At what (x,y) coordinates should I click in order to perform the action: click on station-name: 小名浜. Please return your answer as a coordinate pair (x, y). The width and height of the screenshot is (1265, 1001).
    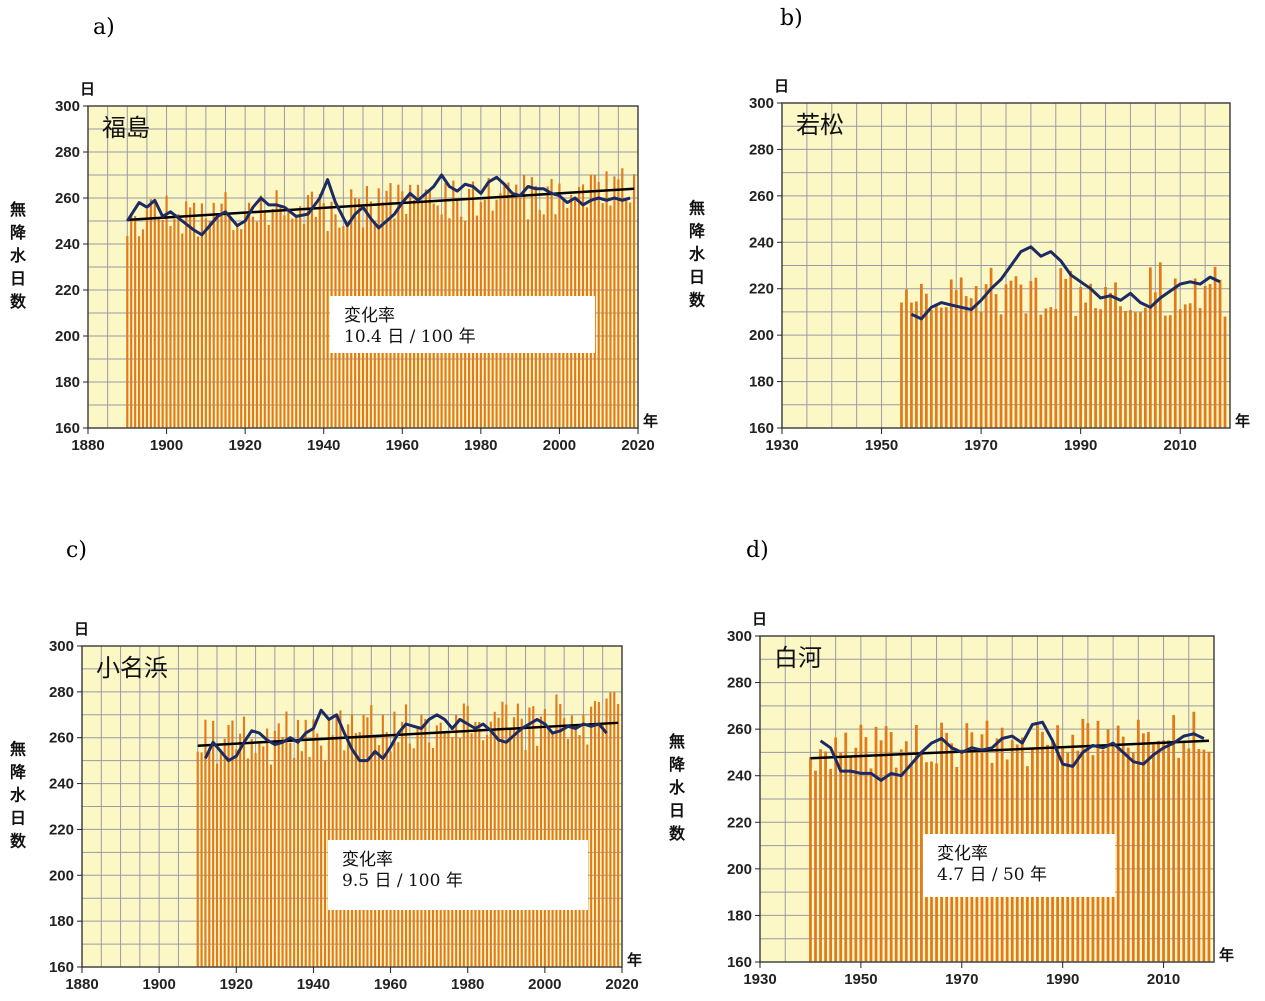
    Looking at the image, I should click on (132, 668).